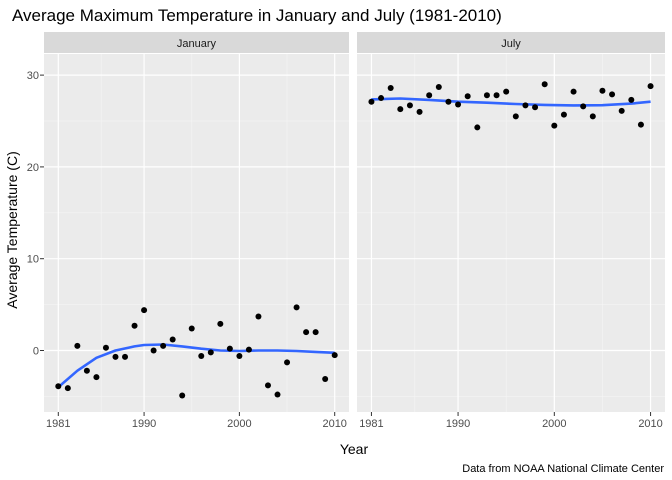 The width and height of the screenshot is (672, 480). Describe the element at coordinates (36, 351) in the screenshot. I see `y-tick-label: 0` at that location.